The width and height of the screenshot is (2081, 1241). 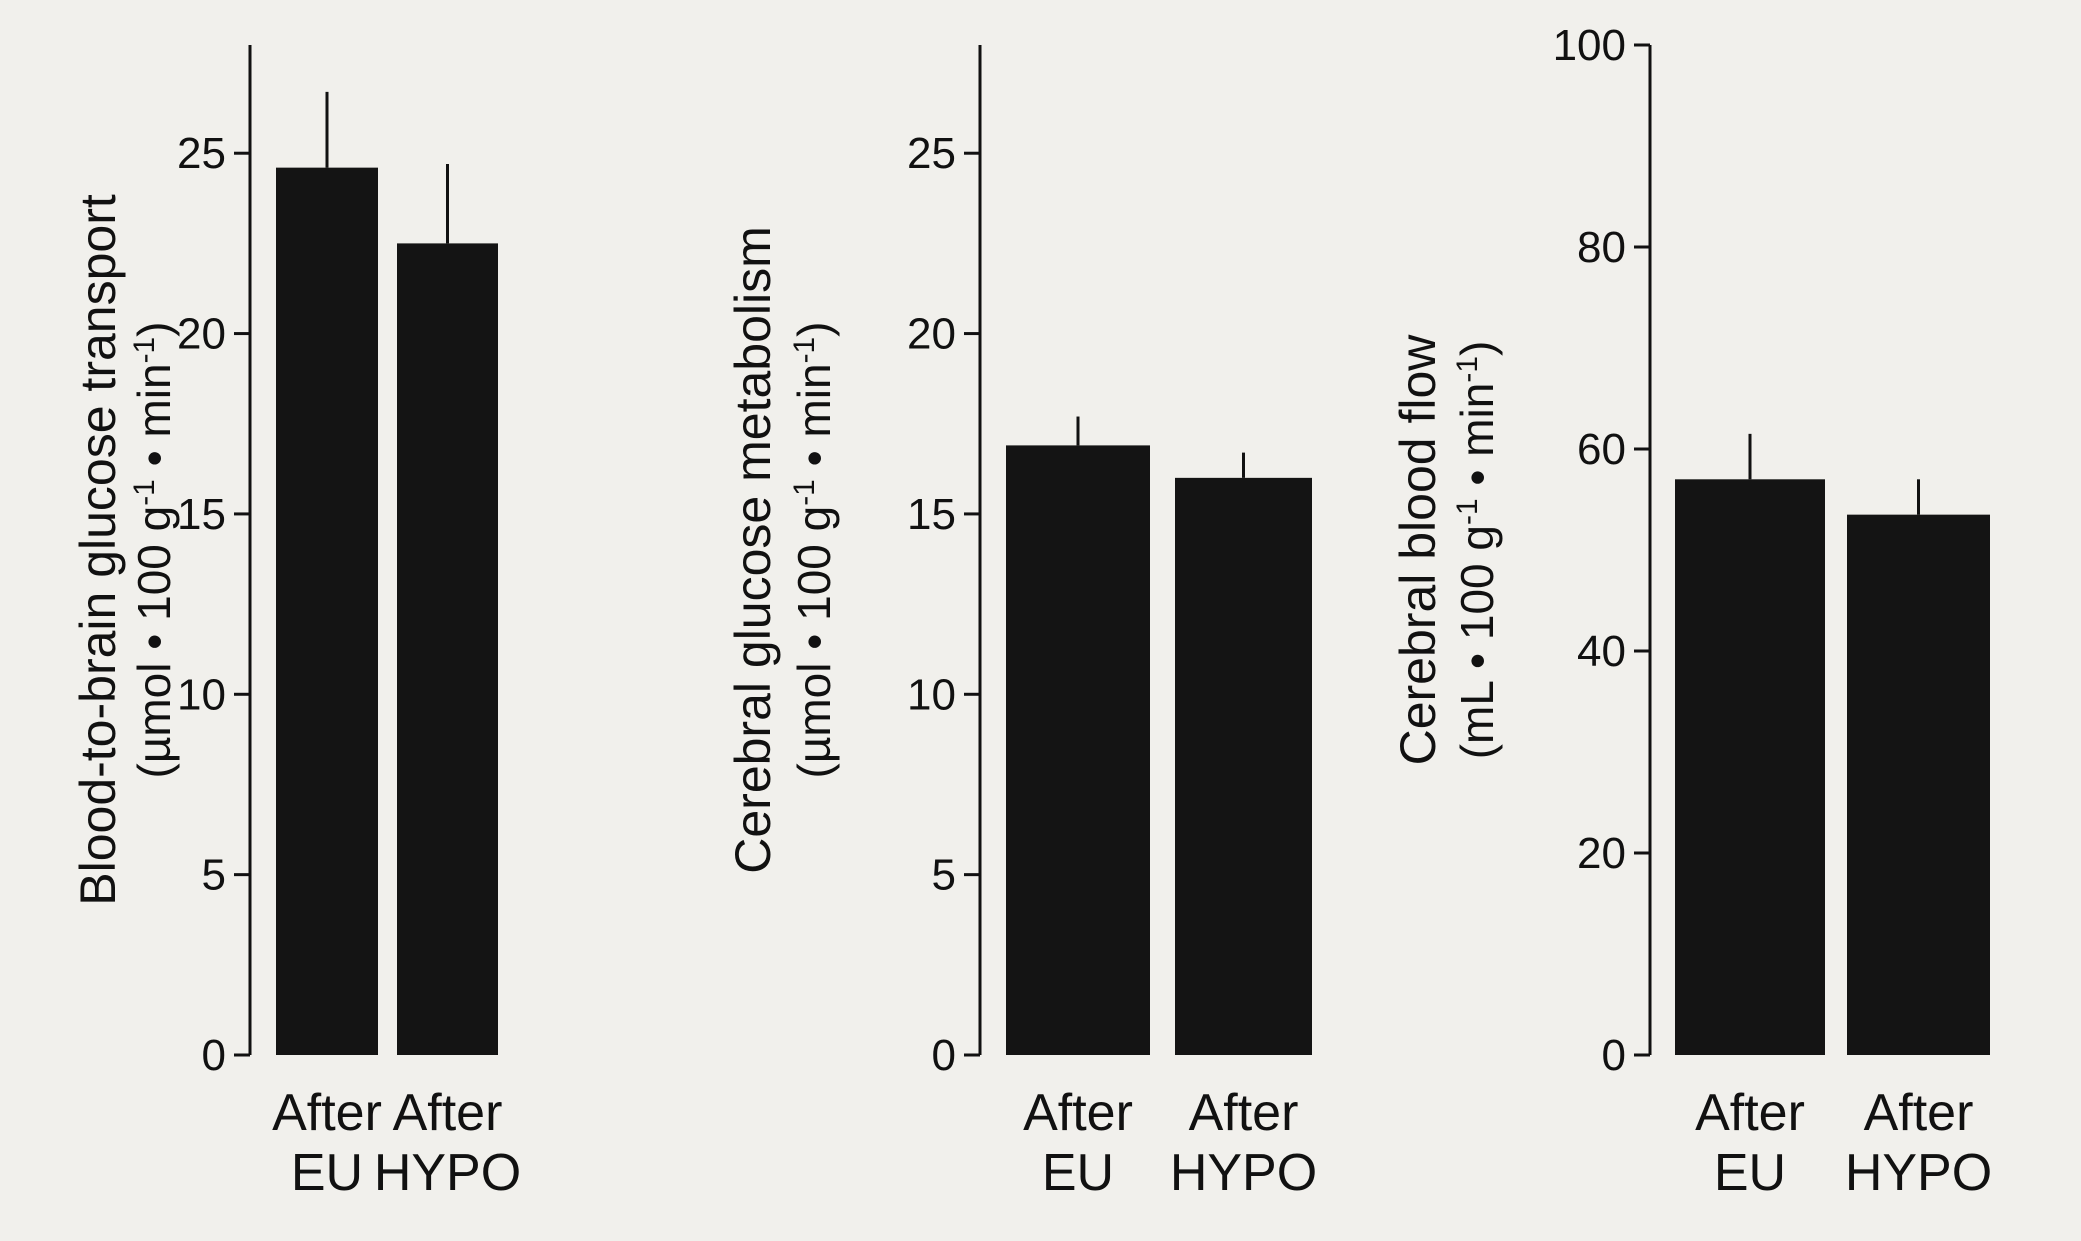 I want to click on y-axis-label: Cerebral blood flow, so click(x=1418, y=550).